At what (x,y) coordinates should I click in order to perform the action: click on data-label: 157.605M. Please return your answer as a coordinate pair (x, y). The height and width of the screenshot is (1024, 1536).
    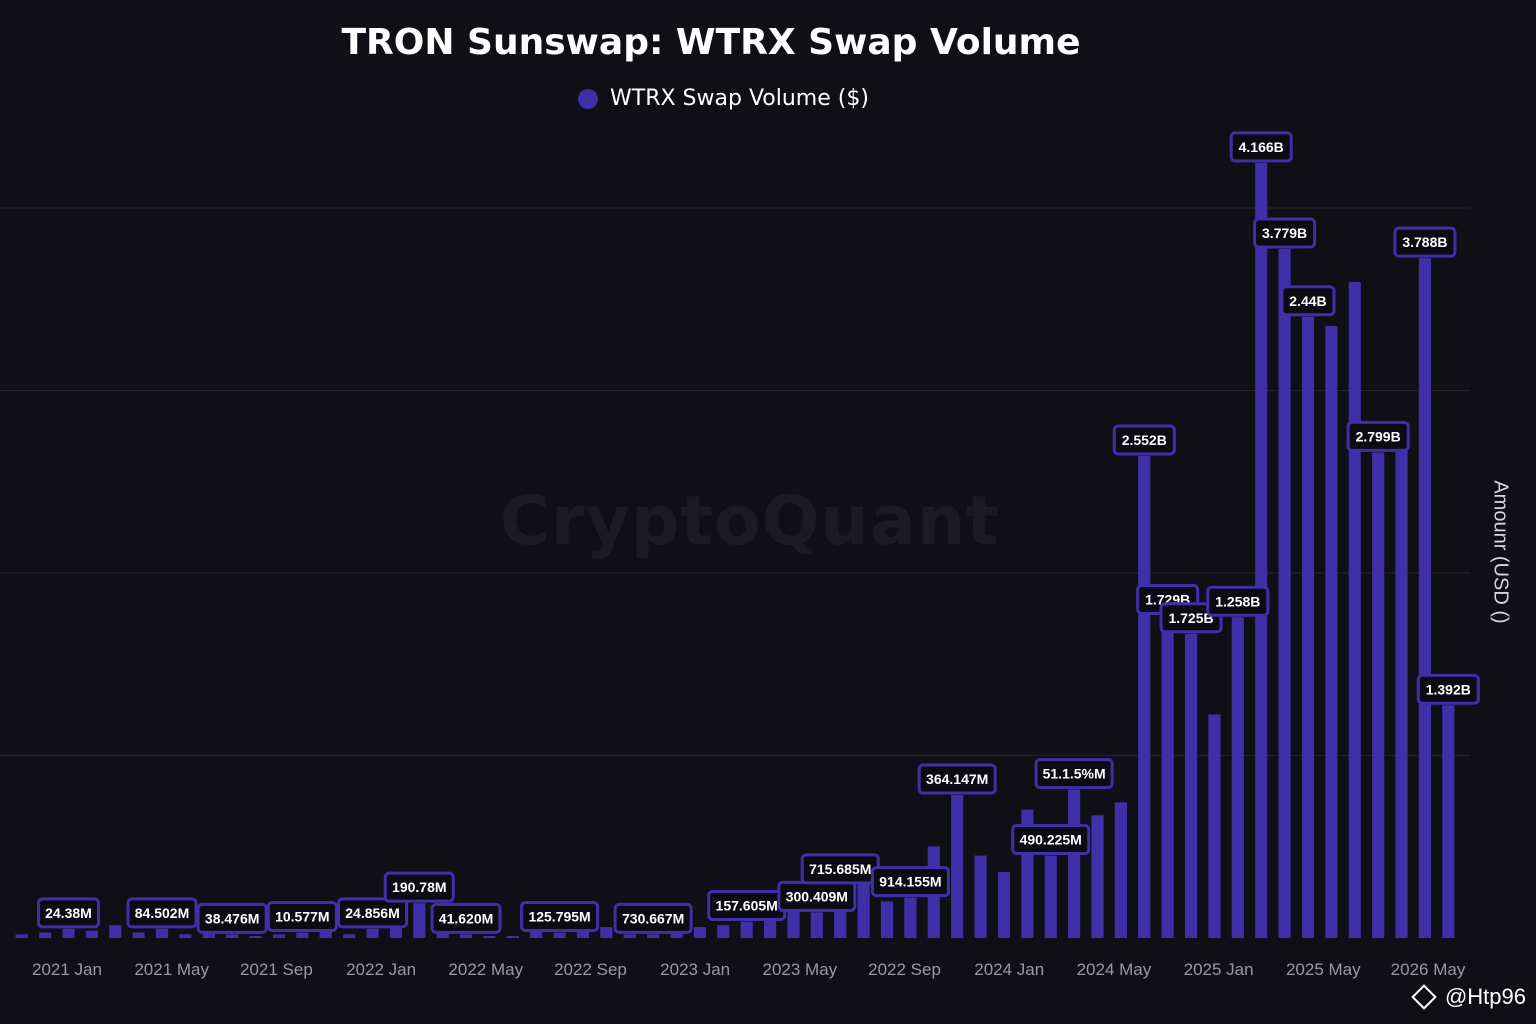
    Looking at the image, I should click on (747, 906).